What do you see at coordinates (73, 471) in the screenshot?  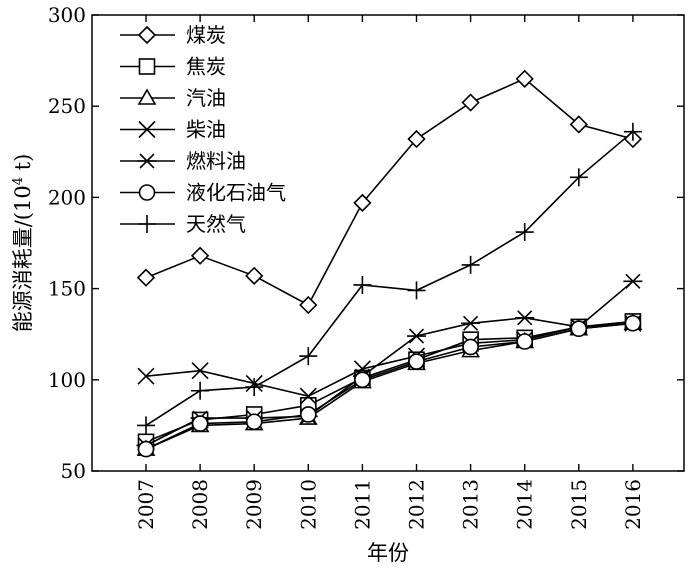 I see `y-tick-label: 50` at bounding box center [73, 471].